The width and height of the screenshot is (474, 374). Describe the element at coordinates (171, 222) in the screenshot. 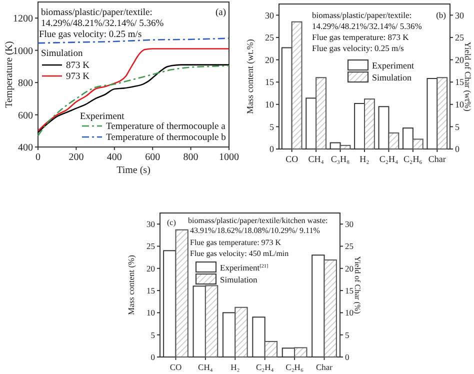

I see `annotation: (c)` at that location.